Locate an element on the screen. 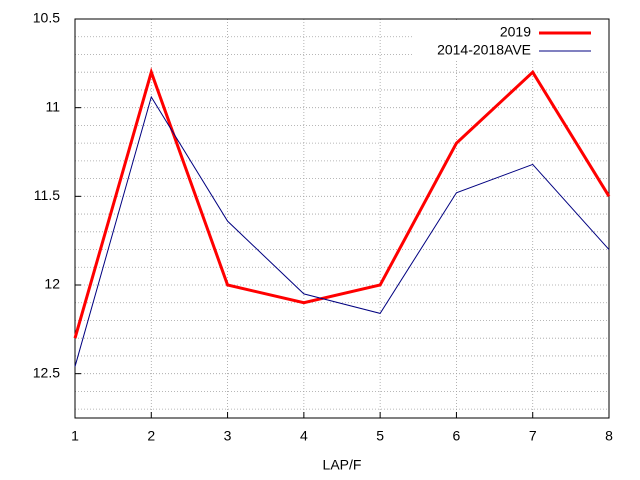 The width and height of the screenshot is (640, 480). x-tick-label: 1 is located at coordinates (75, 436).